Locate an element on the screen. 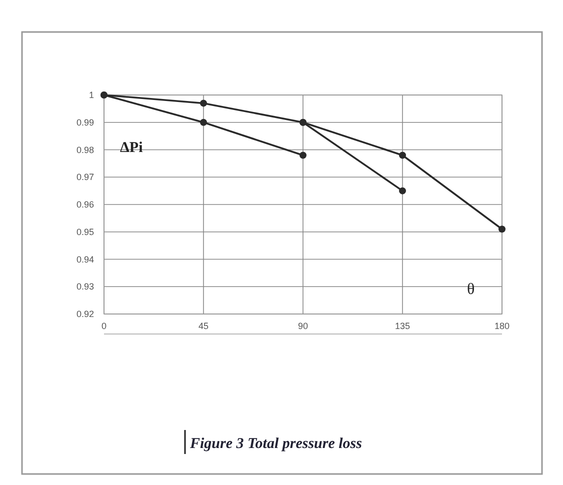  x-tick-label: 0 is located at coordinates (104, 326).